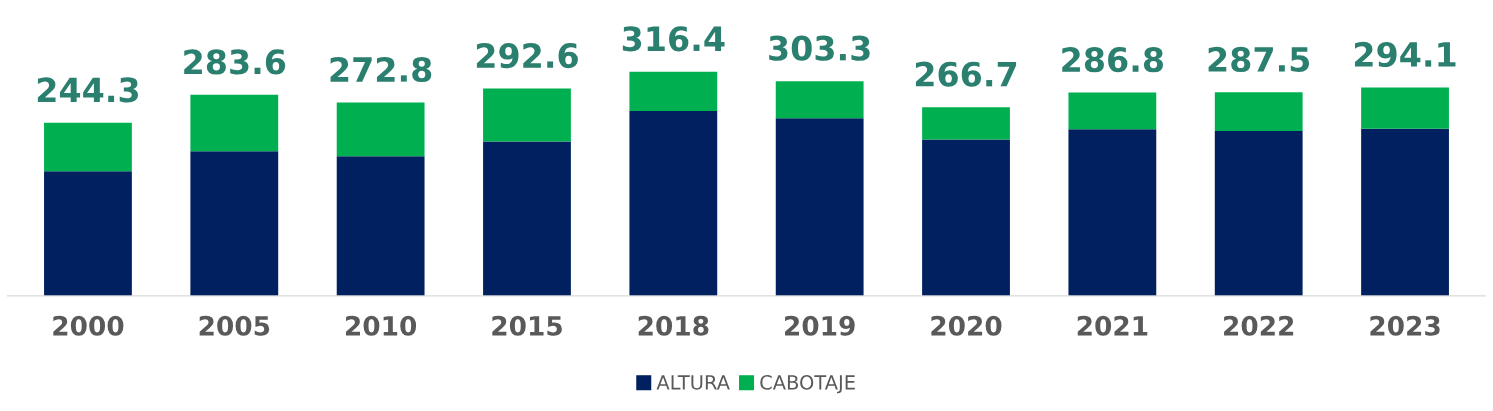 This screenshot has height=411, width=1493. Describe the element at coordinates (1405, 54) in the screenshot. I see `annotation: 294.1` at that location.